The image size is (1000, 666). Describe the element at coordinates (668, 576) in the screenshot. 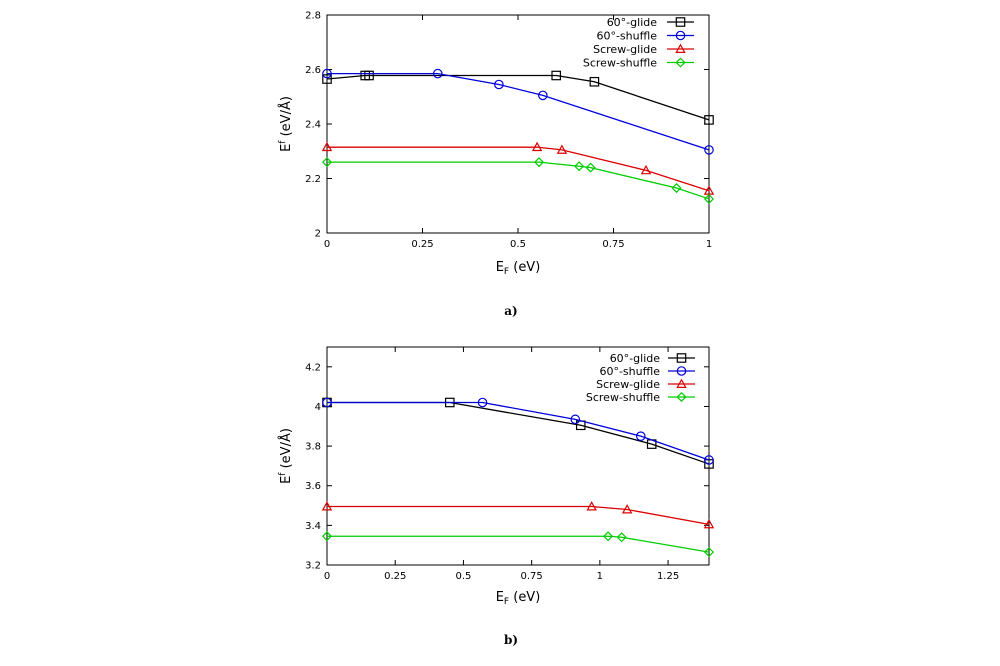

I see `x-tick-label: 1.25` at that location.